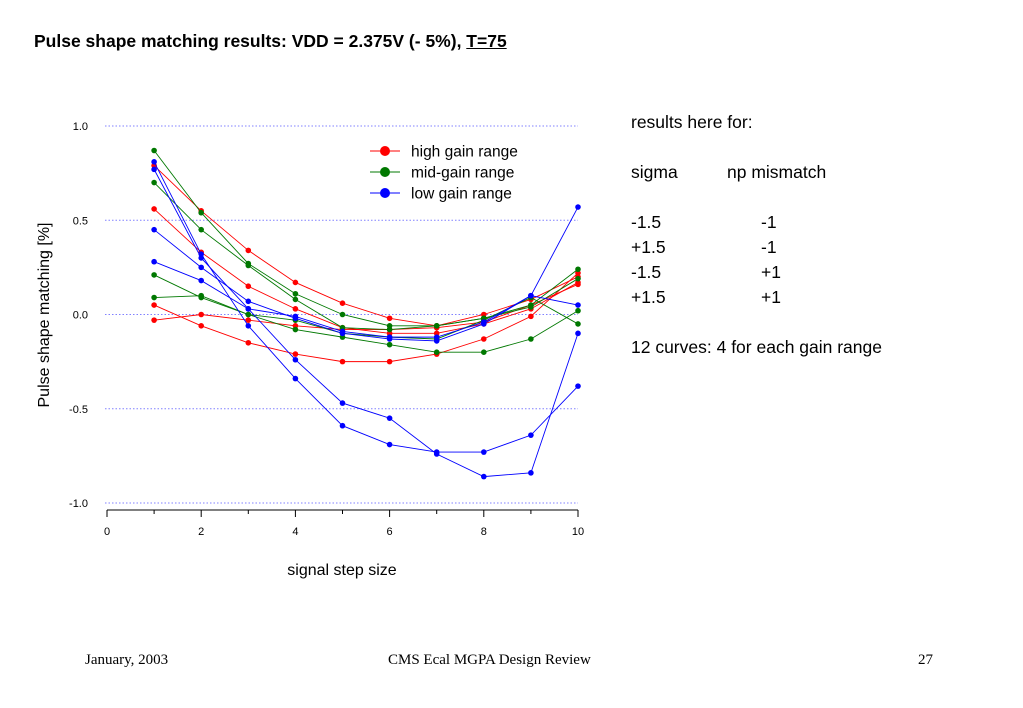  Describe the element at coordinates (80, 221) in the screenshot. I see `y-tick-label: 0.5` at that location.